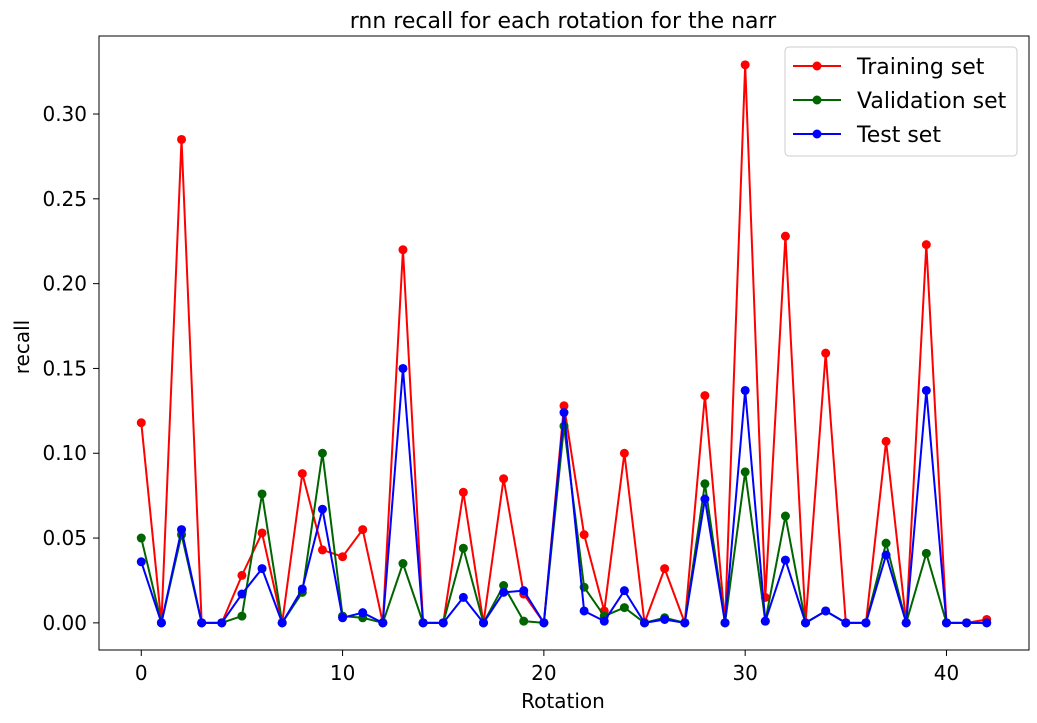 This screenshot has width=1037, height=723. Describe the element at coordinates (563, 701) in the screenshot. I see `x-axis-label: Rotation` at that location.